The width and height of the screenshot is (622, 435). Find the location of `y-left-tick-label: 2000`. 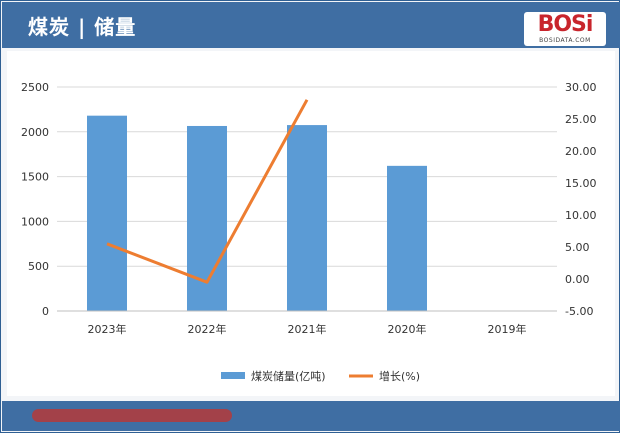

y-left-tick-label: 2000 is located at coordinates (35, 132).